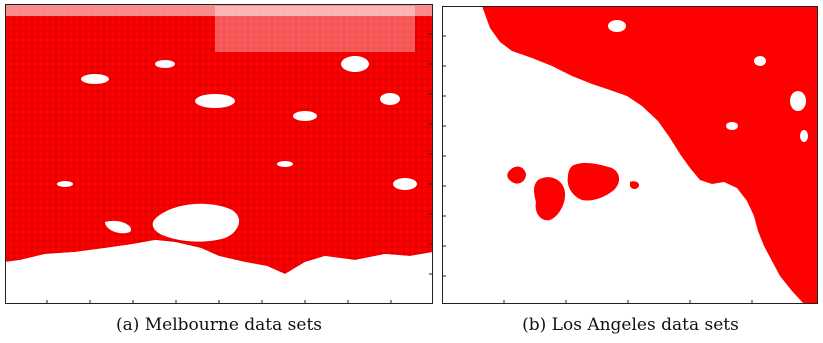 The image size is (823, 343). Describe the element at coordinates (708, 81) in the screenshot. I see `los-angeles-empty-areas` at that location.